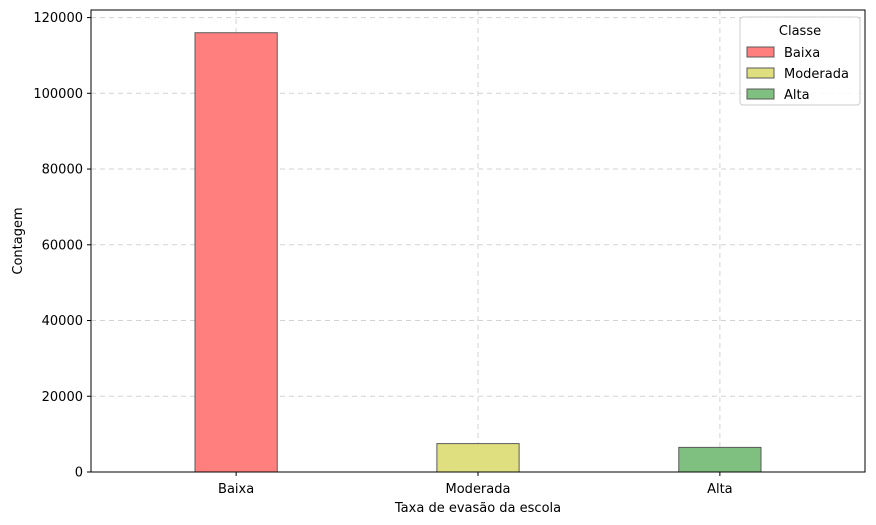 The image size is (876, 525). I want to click on bar-baixa, so click(236, 252).